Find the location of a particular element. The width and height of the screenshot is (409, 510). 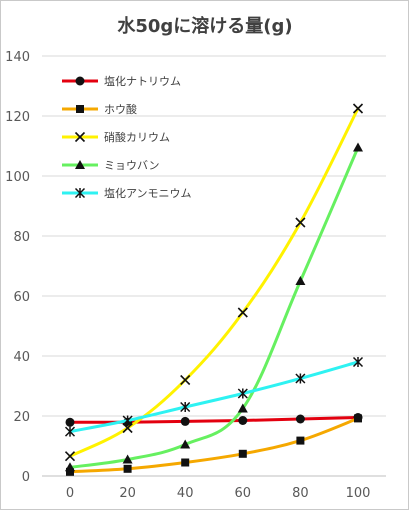

legend-item: 塩化ナトリウム is located at coordinates (121, 81).